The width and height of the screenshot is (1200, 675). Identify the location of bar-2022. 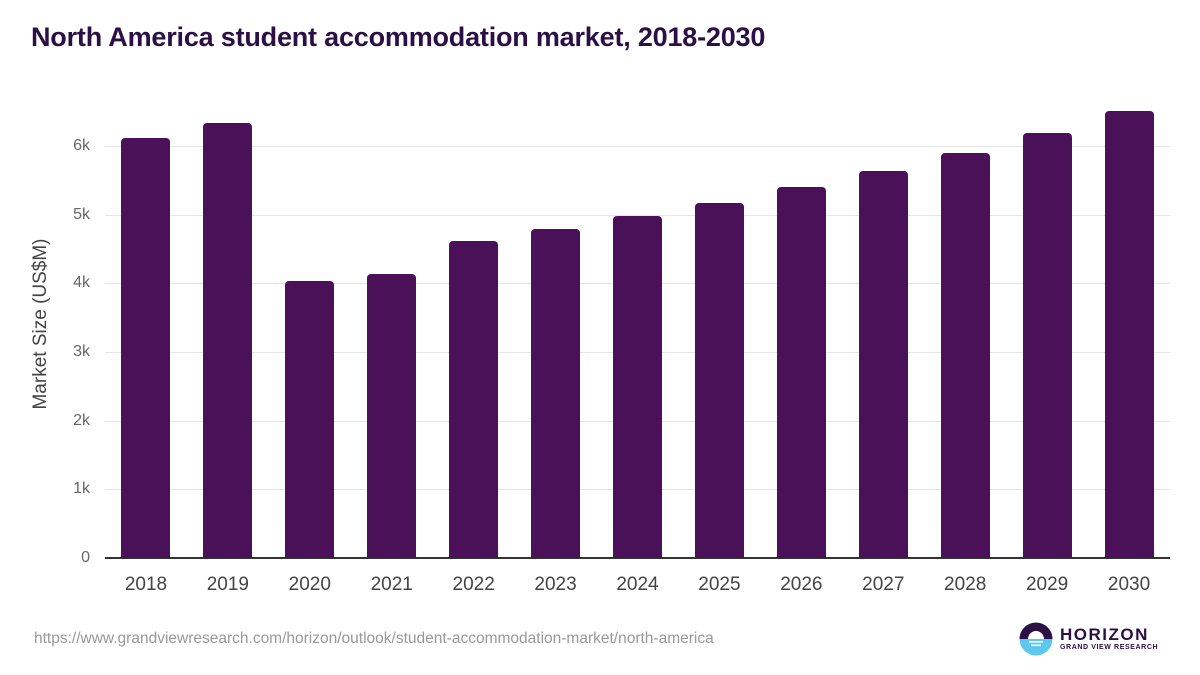
(474, 399).